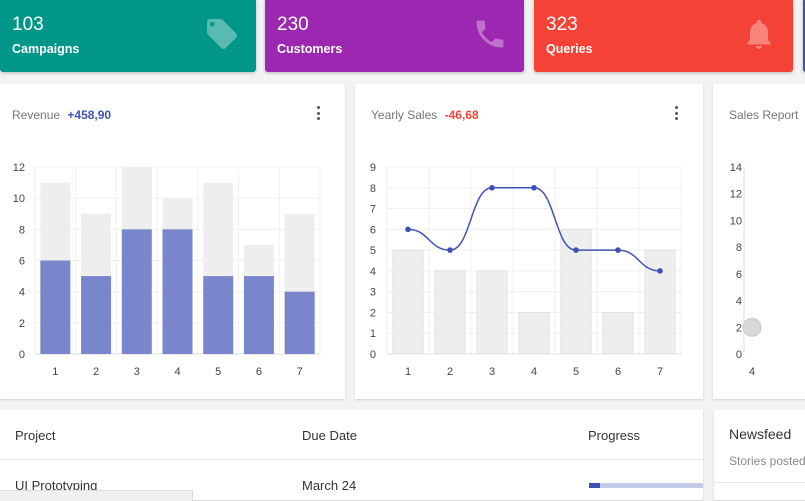  Describe the element at coordinates (752, 327) in the screenshot. I see `scatter-point` at that location.